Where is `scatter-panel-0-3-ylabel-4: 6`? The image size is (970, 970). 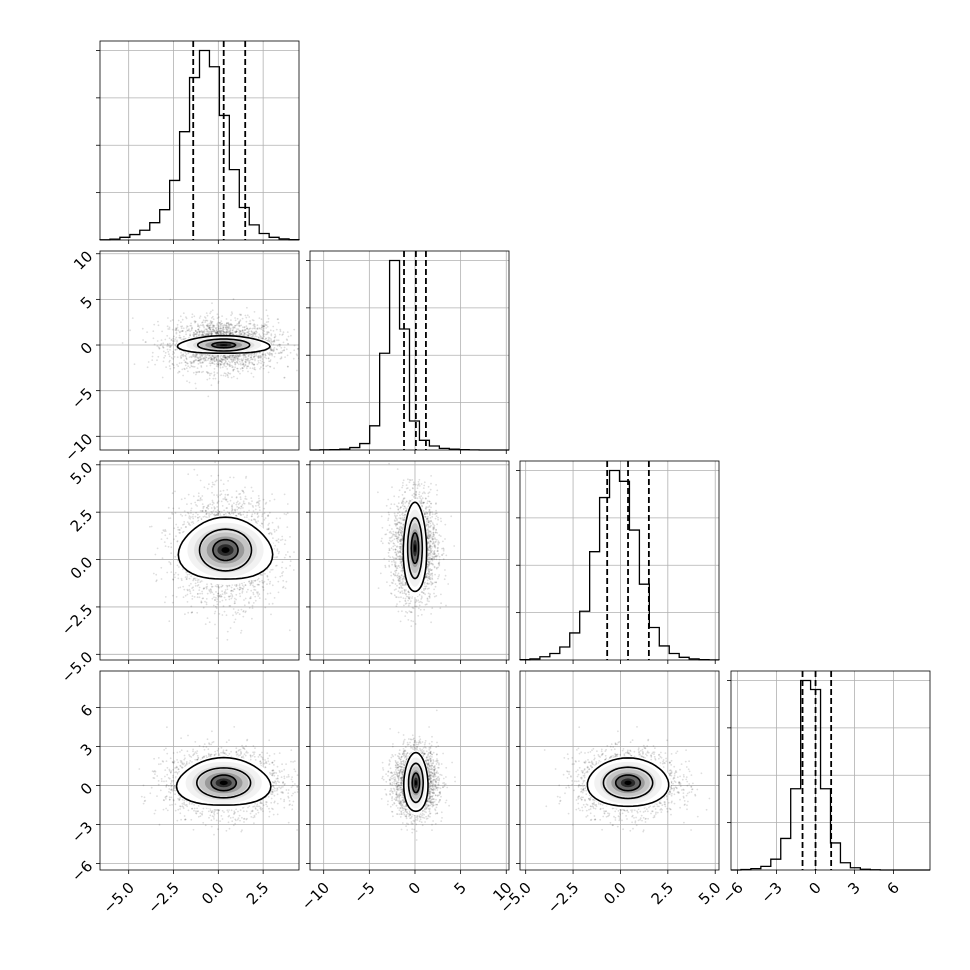 scatter-panel-0-3-ylabel-4: 6 is located at coordinates (86, 710).